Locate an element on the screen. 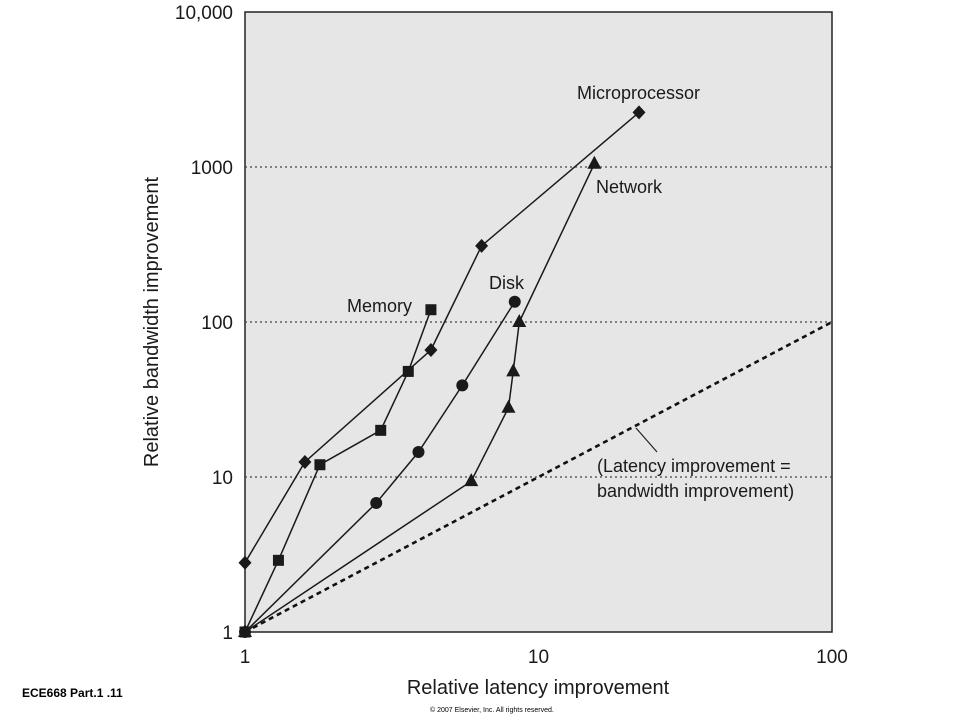 The image size is (960, 720). x-tick-label-1: 1 is located at coordinates (245, 657).